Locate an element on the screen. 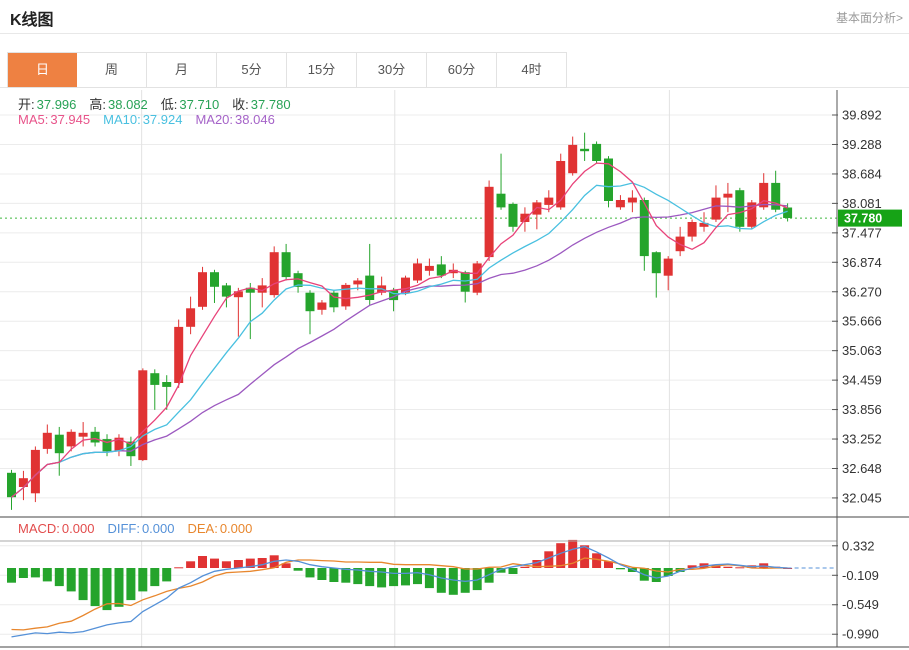  legend-value: 38.046 is located at coordinates (255, 119).